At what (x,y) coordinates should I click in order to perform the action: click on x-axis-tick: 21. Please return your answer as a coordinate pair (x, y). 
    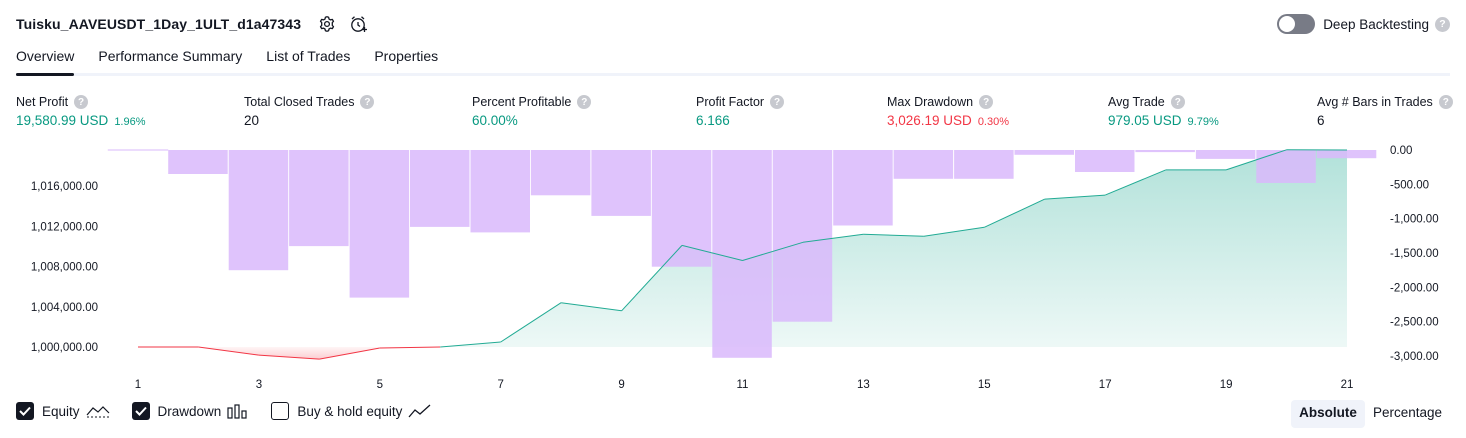
    Looking at the image, I should click on (1347, 385).